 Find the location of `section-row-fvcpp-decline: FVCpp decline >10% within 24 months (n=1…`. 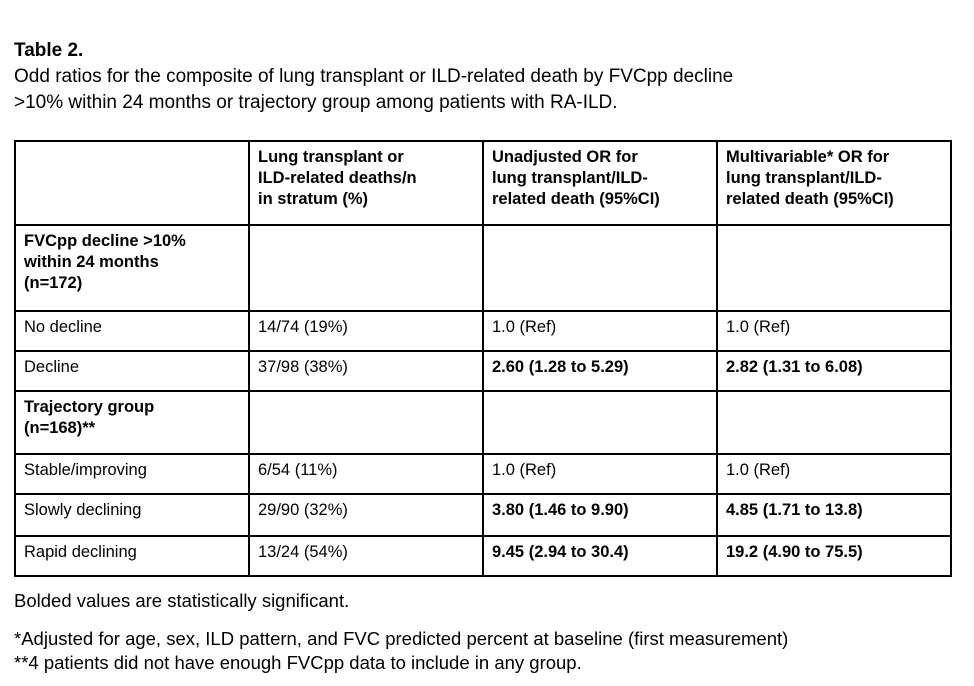

section-row-fvcpp-decline: FVCpp decline >10% within 24 months (n=1… is located at coordinates (483, 268).